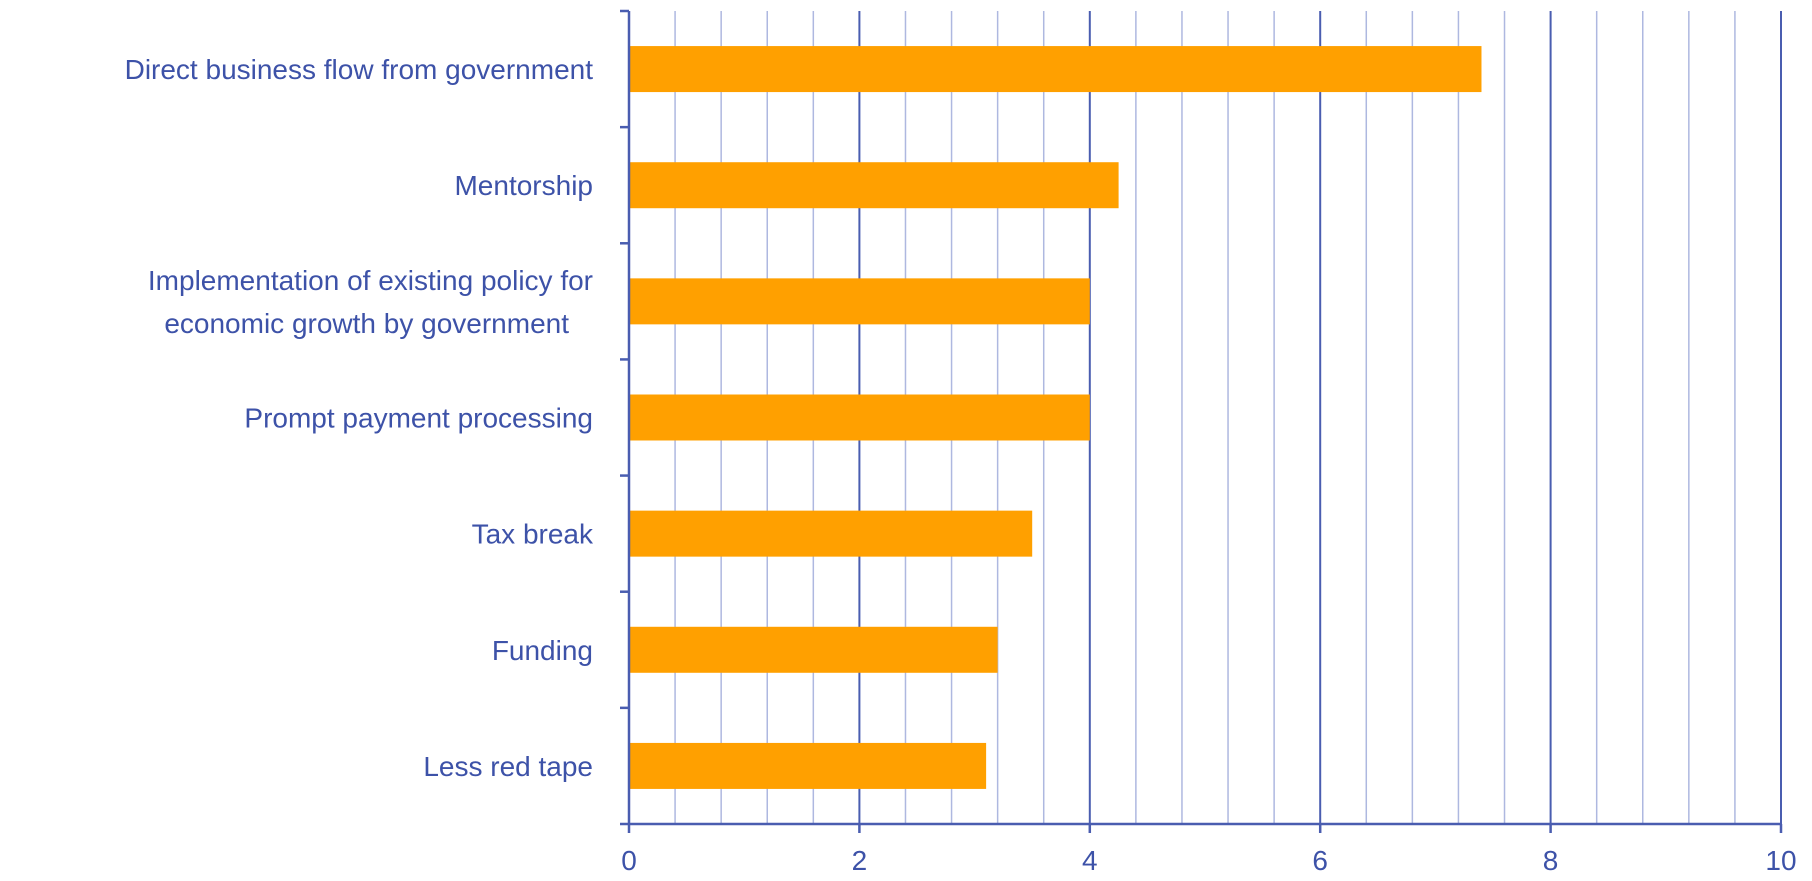  Describe the element at coordinates (1320, 860) in the screenshot. I see `x-tick-label: 6` at that location.